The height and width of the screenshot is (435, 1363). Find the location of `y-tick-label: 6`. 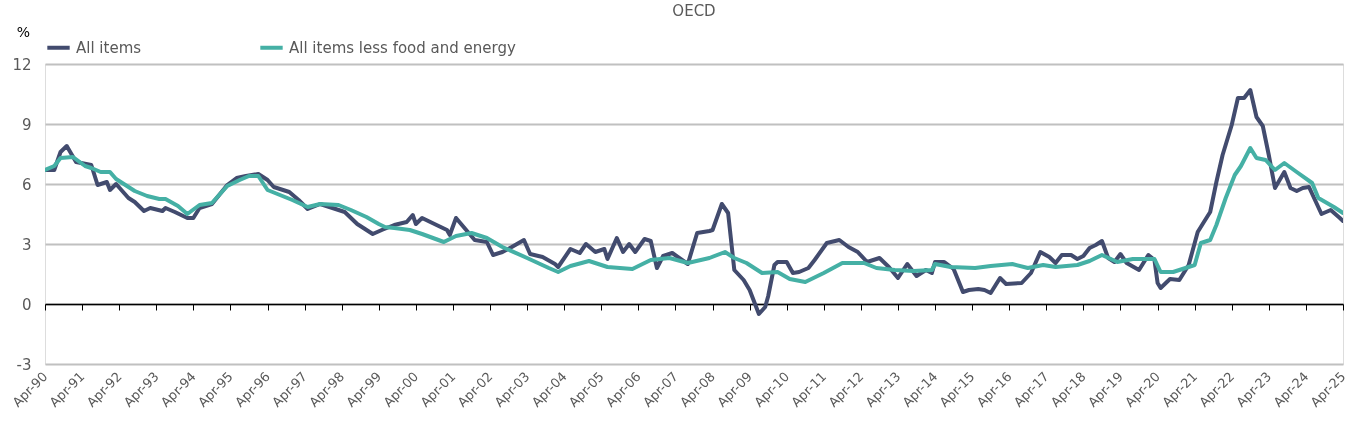

y-tick-label: 6 is located at coordinates (26, 184).